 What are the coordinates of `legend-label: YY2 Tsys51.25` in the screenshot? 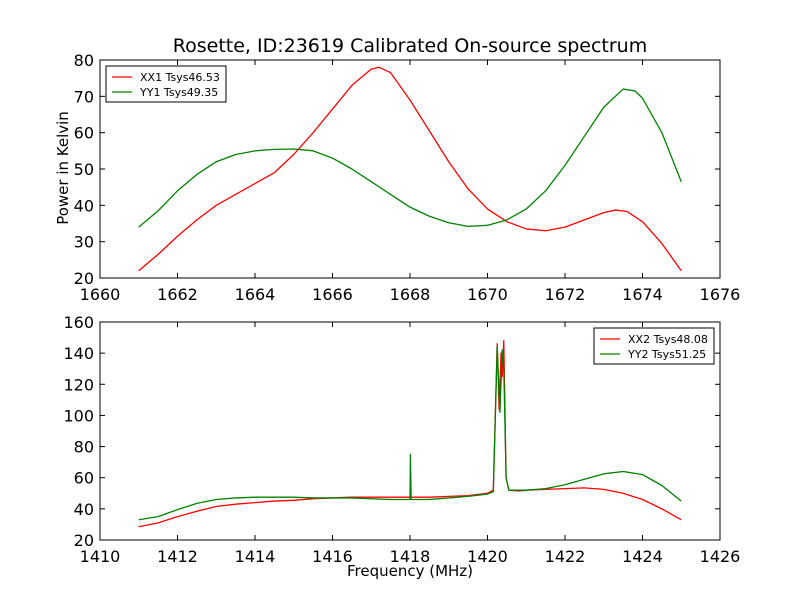 It's located at (666, 354).